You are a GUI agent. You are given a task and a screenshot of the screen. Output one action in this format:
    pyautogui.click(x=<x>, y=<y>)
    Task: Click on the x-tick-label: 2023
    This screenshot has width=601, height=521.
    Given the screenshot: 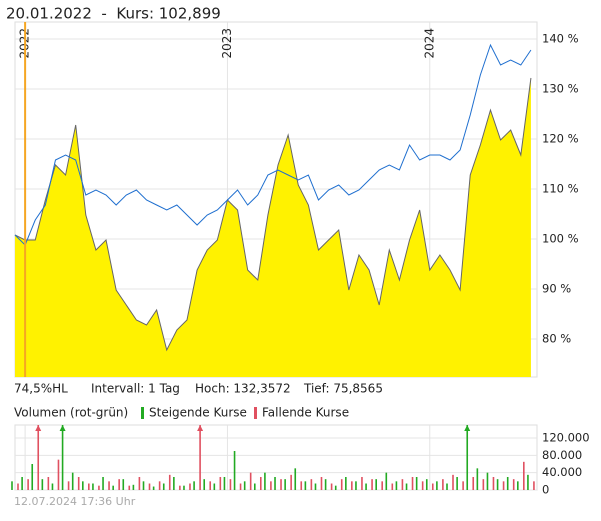 What is the action you would take?
    pyautogui.click(x=227, y=43)
    